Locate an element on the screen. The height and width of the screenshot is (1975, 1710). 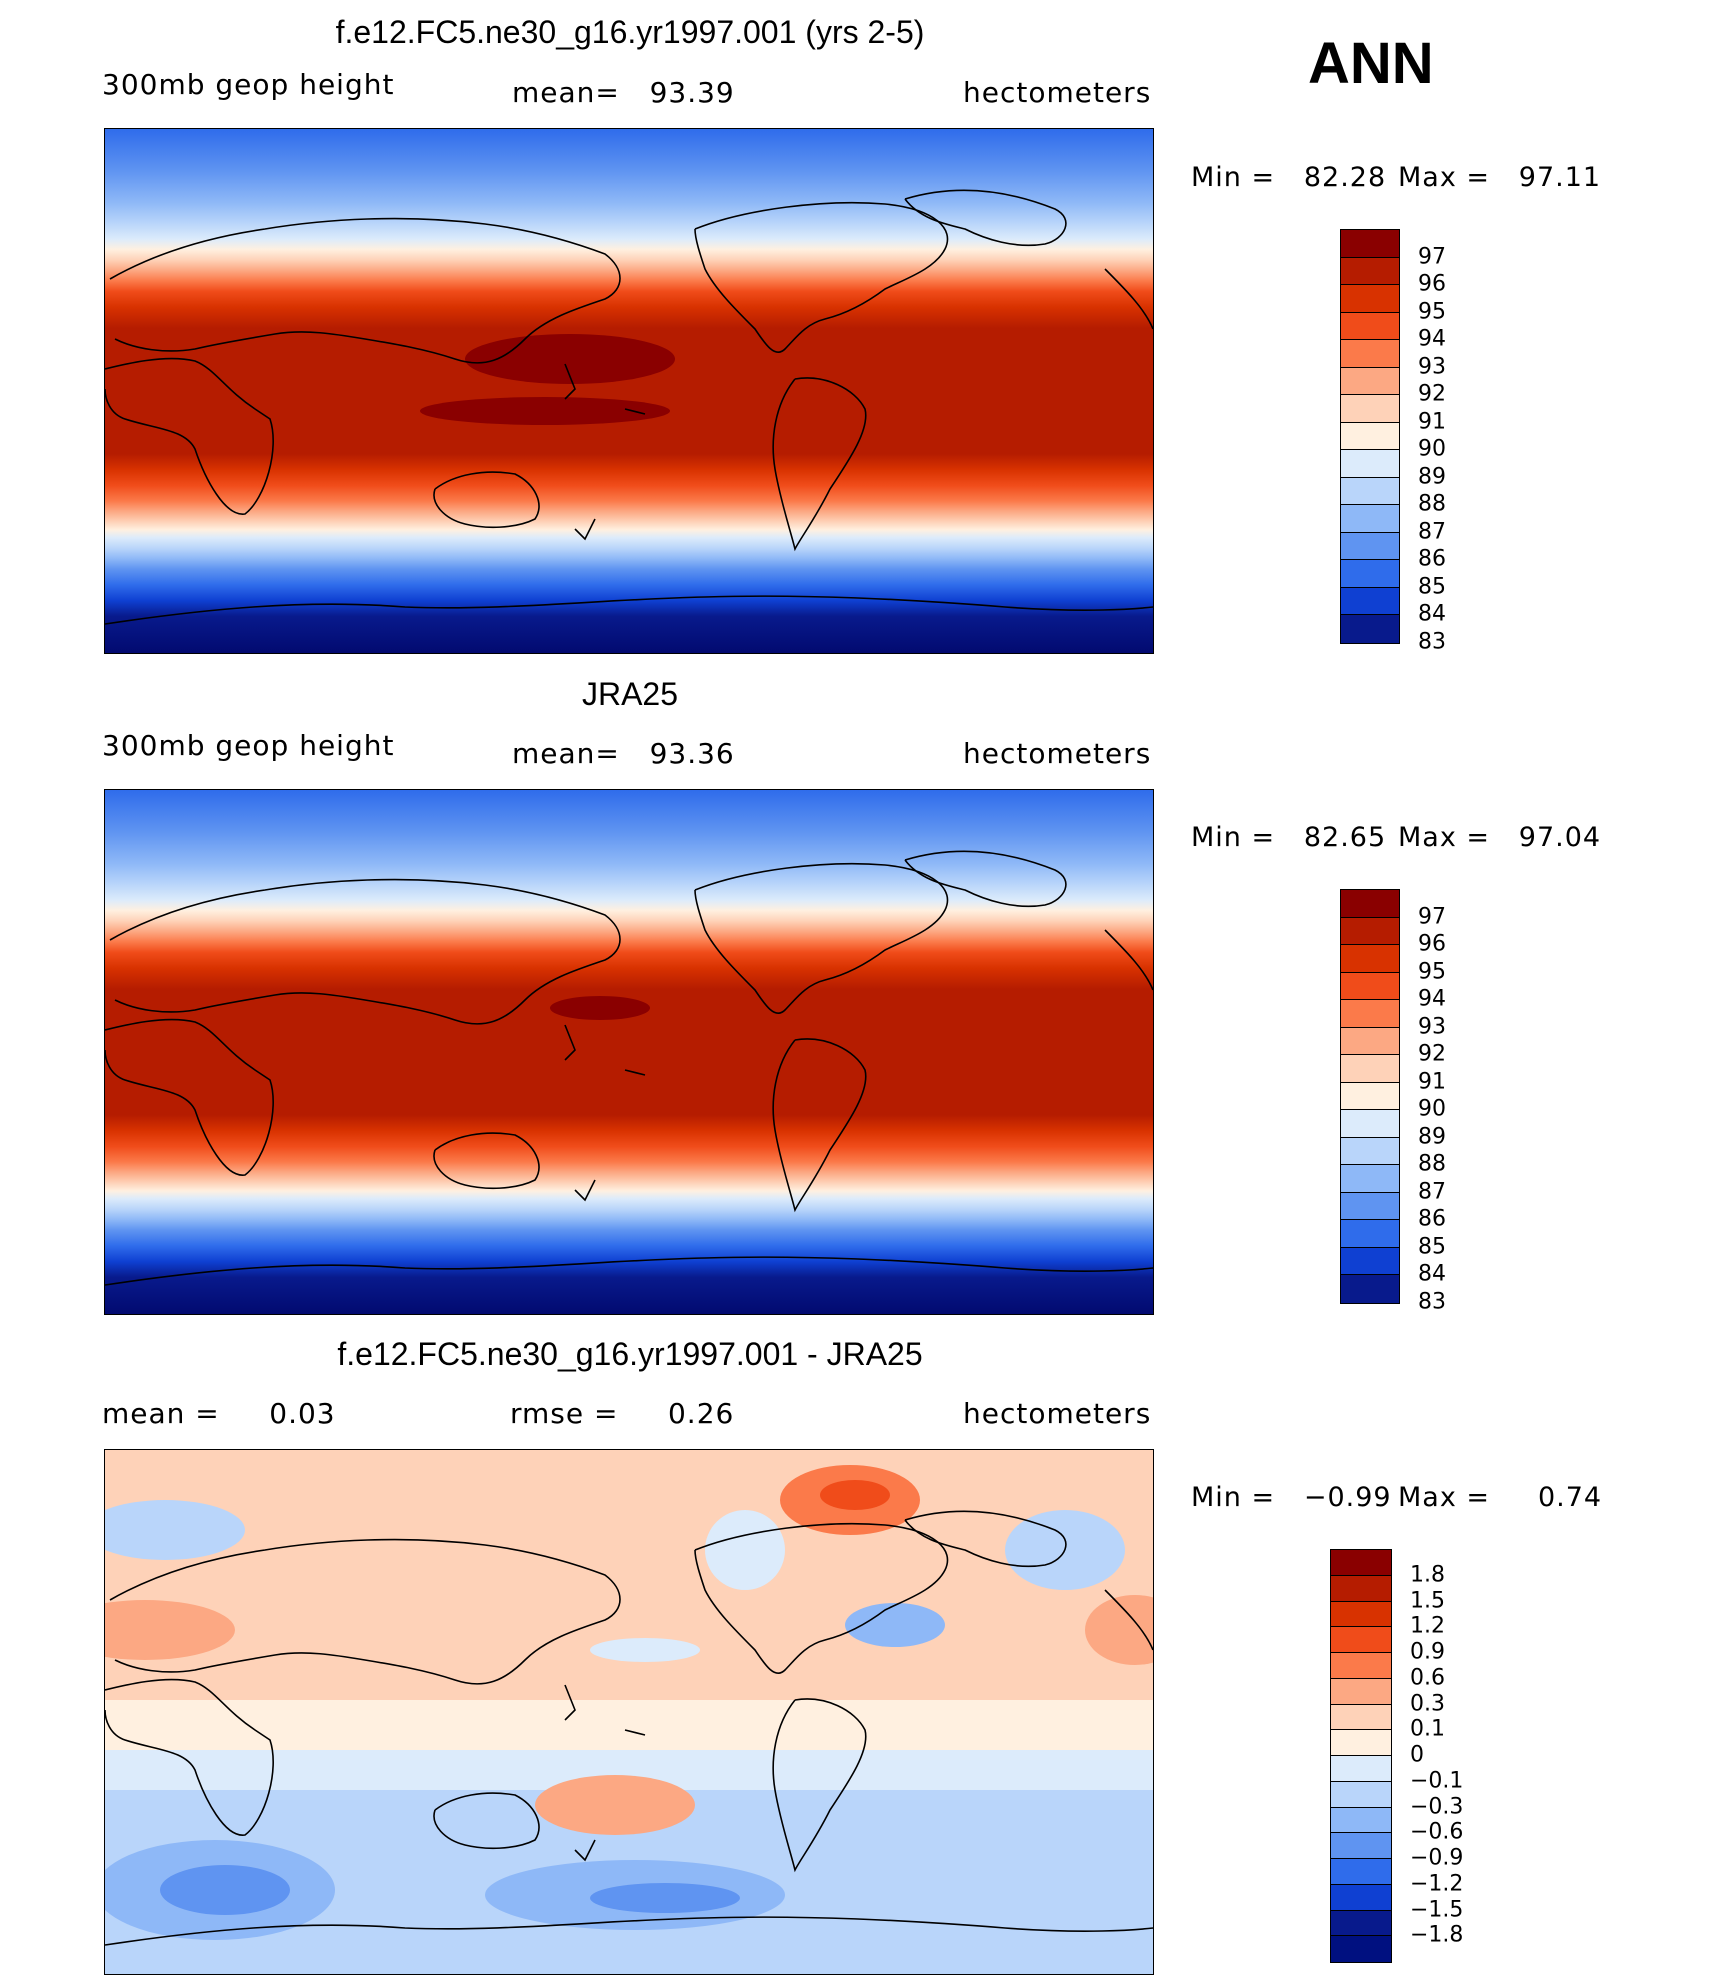
panel2-max-label: Max = 97.04 is located at coordinates (1500, 837).